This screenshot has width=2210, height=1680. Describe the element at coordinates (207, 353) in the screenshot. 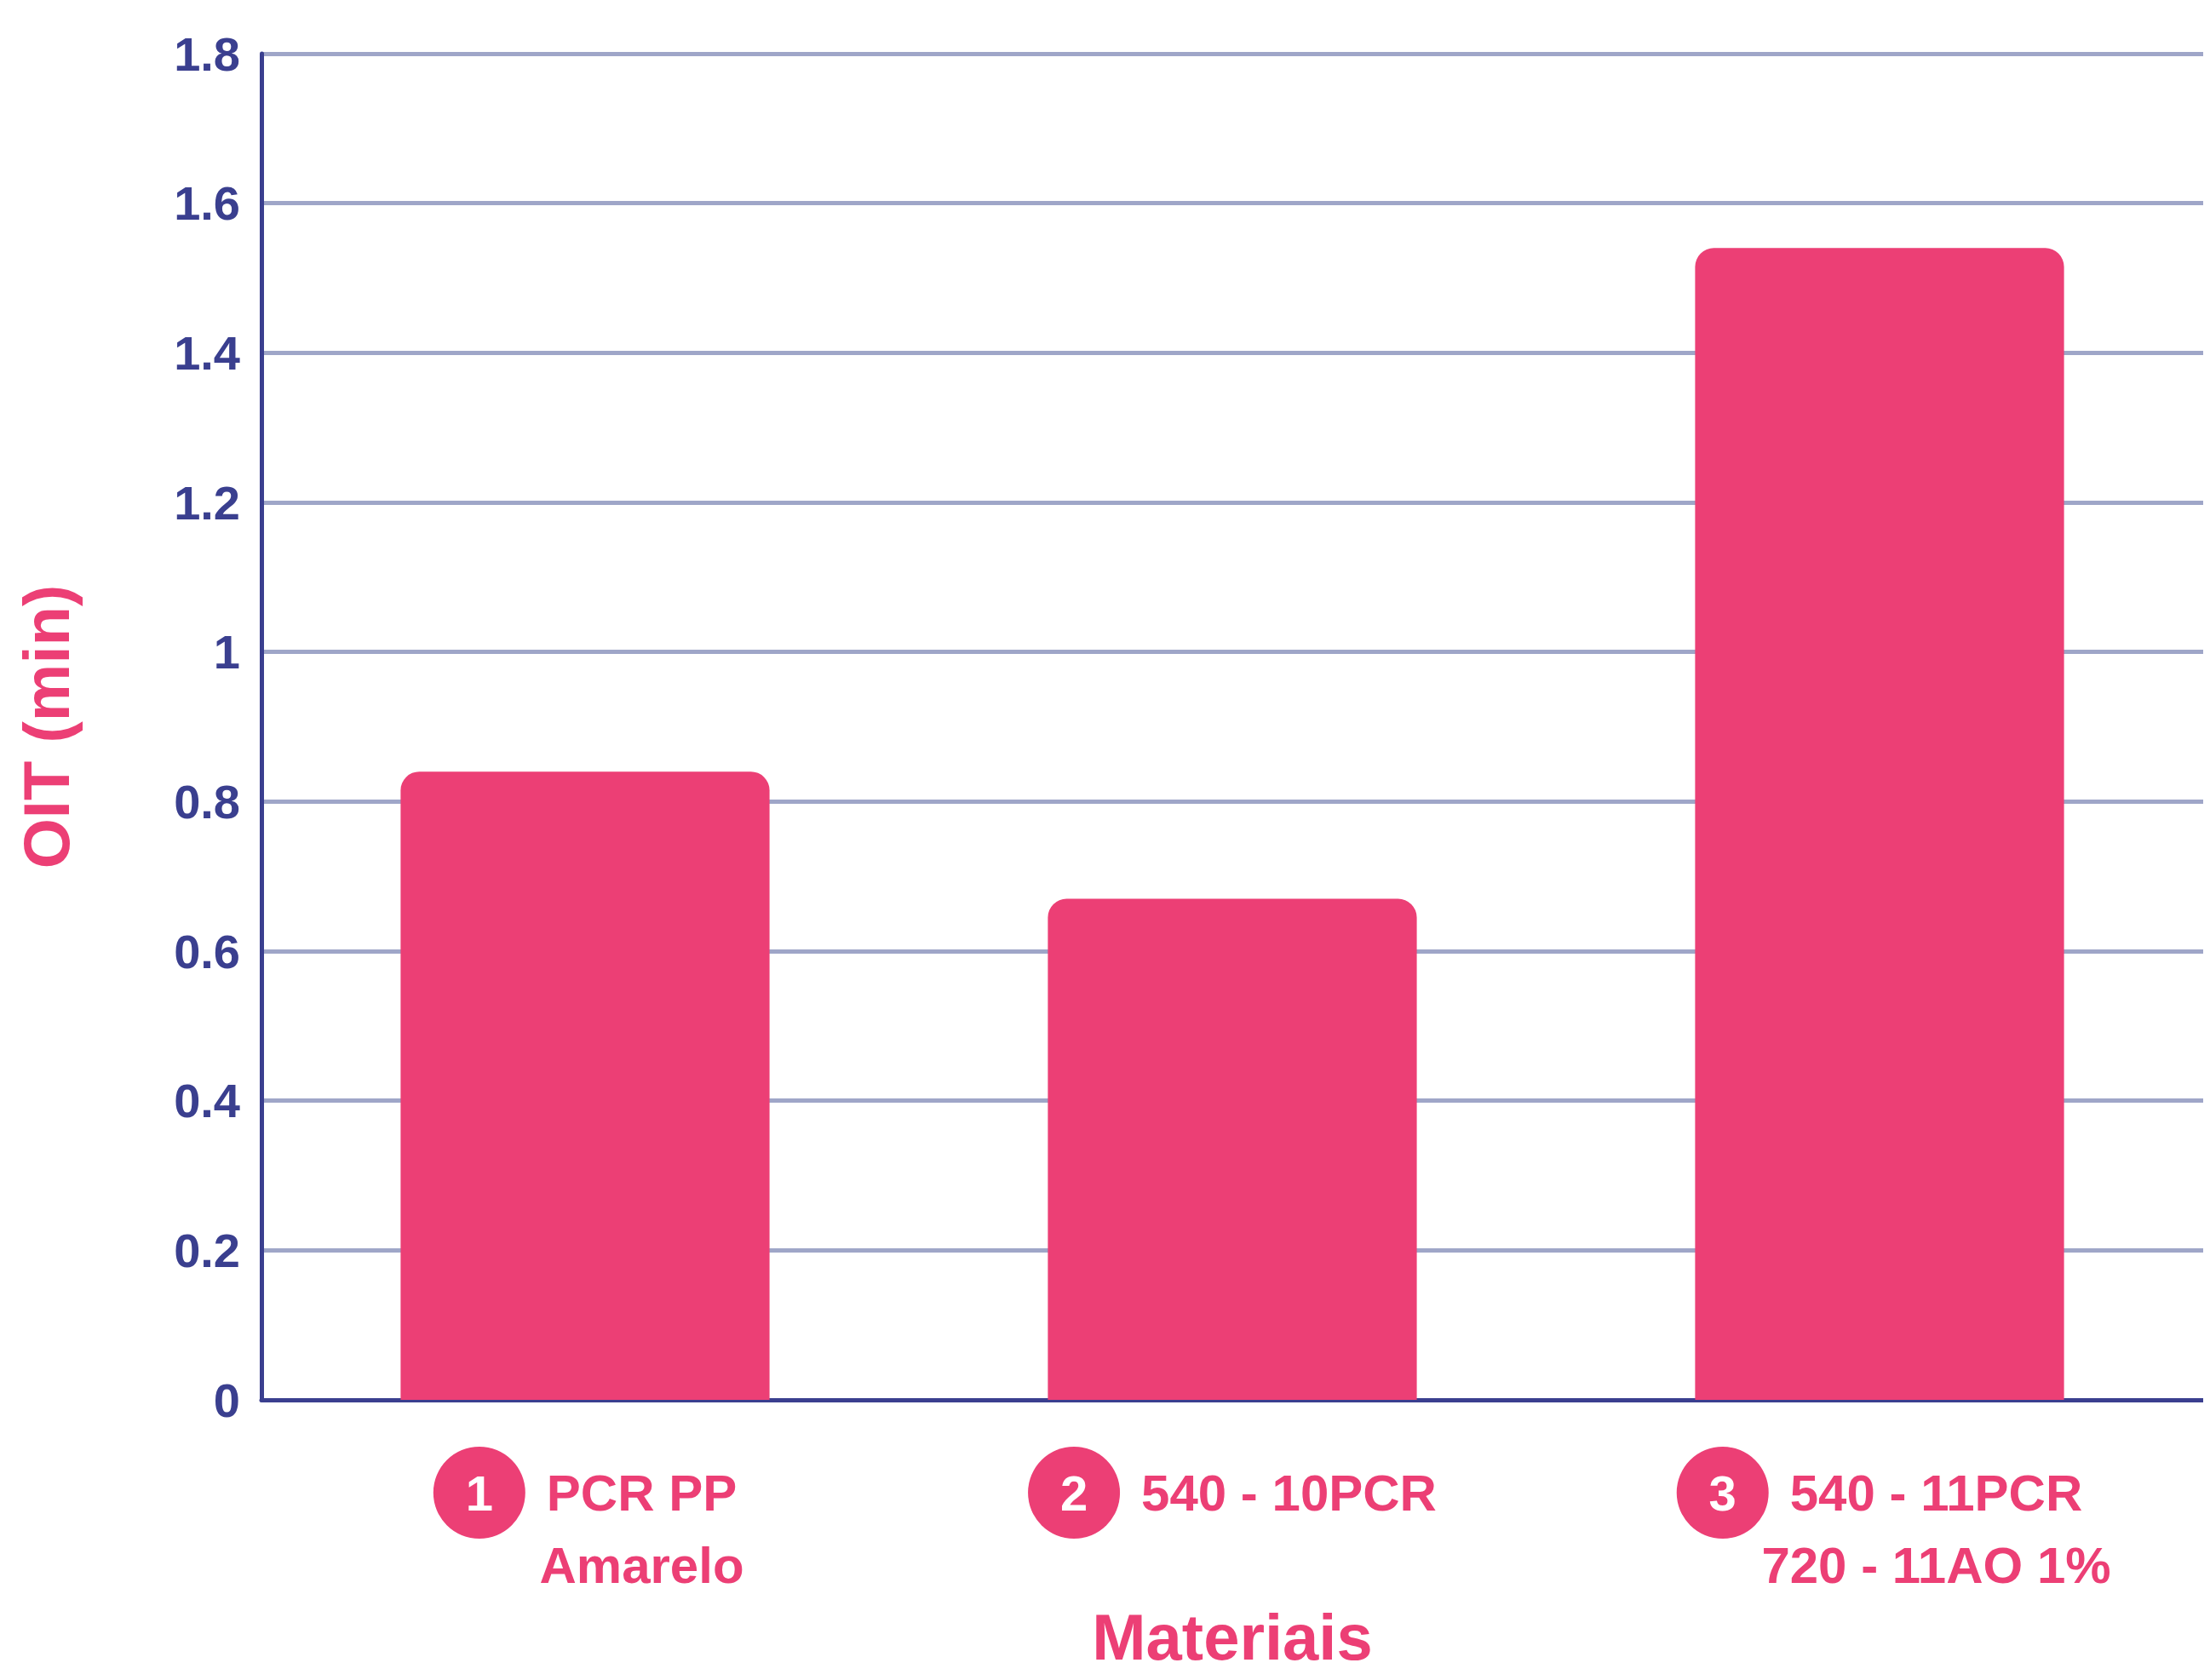

I see `y-tick-label: 1.4` at that location.